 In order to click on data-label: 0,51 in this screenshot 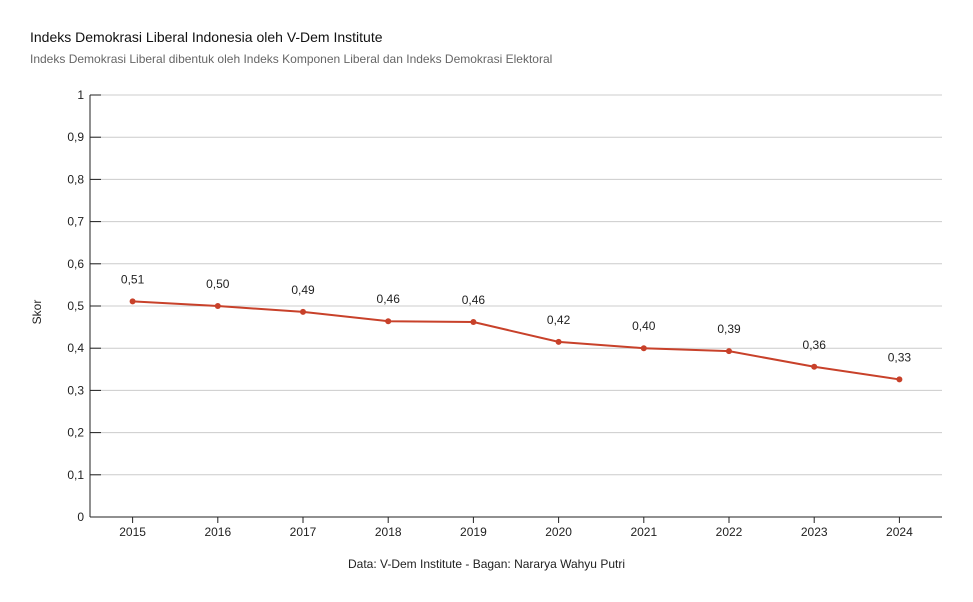, I will do `click(133, 279)`.